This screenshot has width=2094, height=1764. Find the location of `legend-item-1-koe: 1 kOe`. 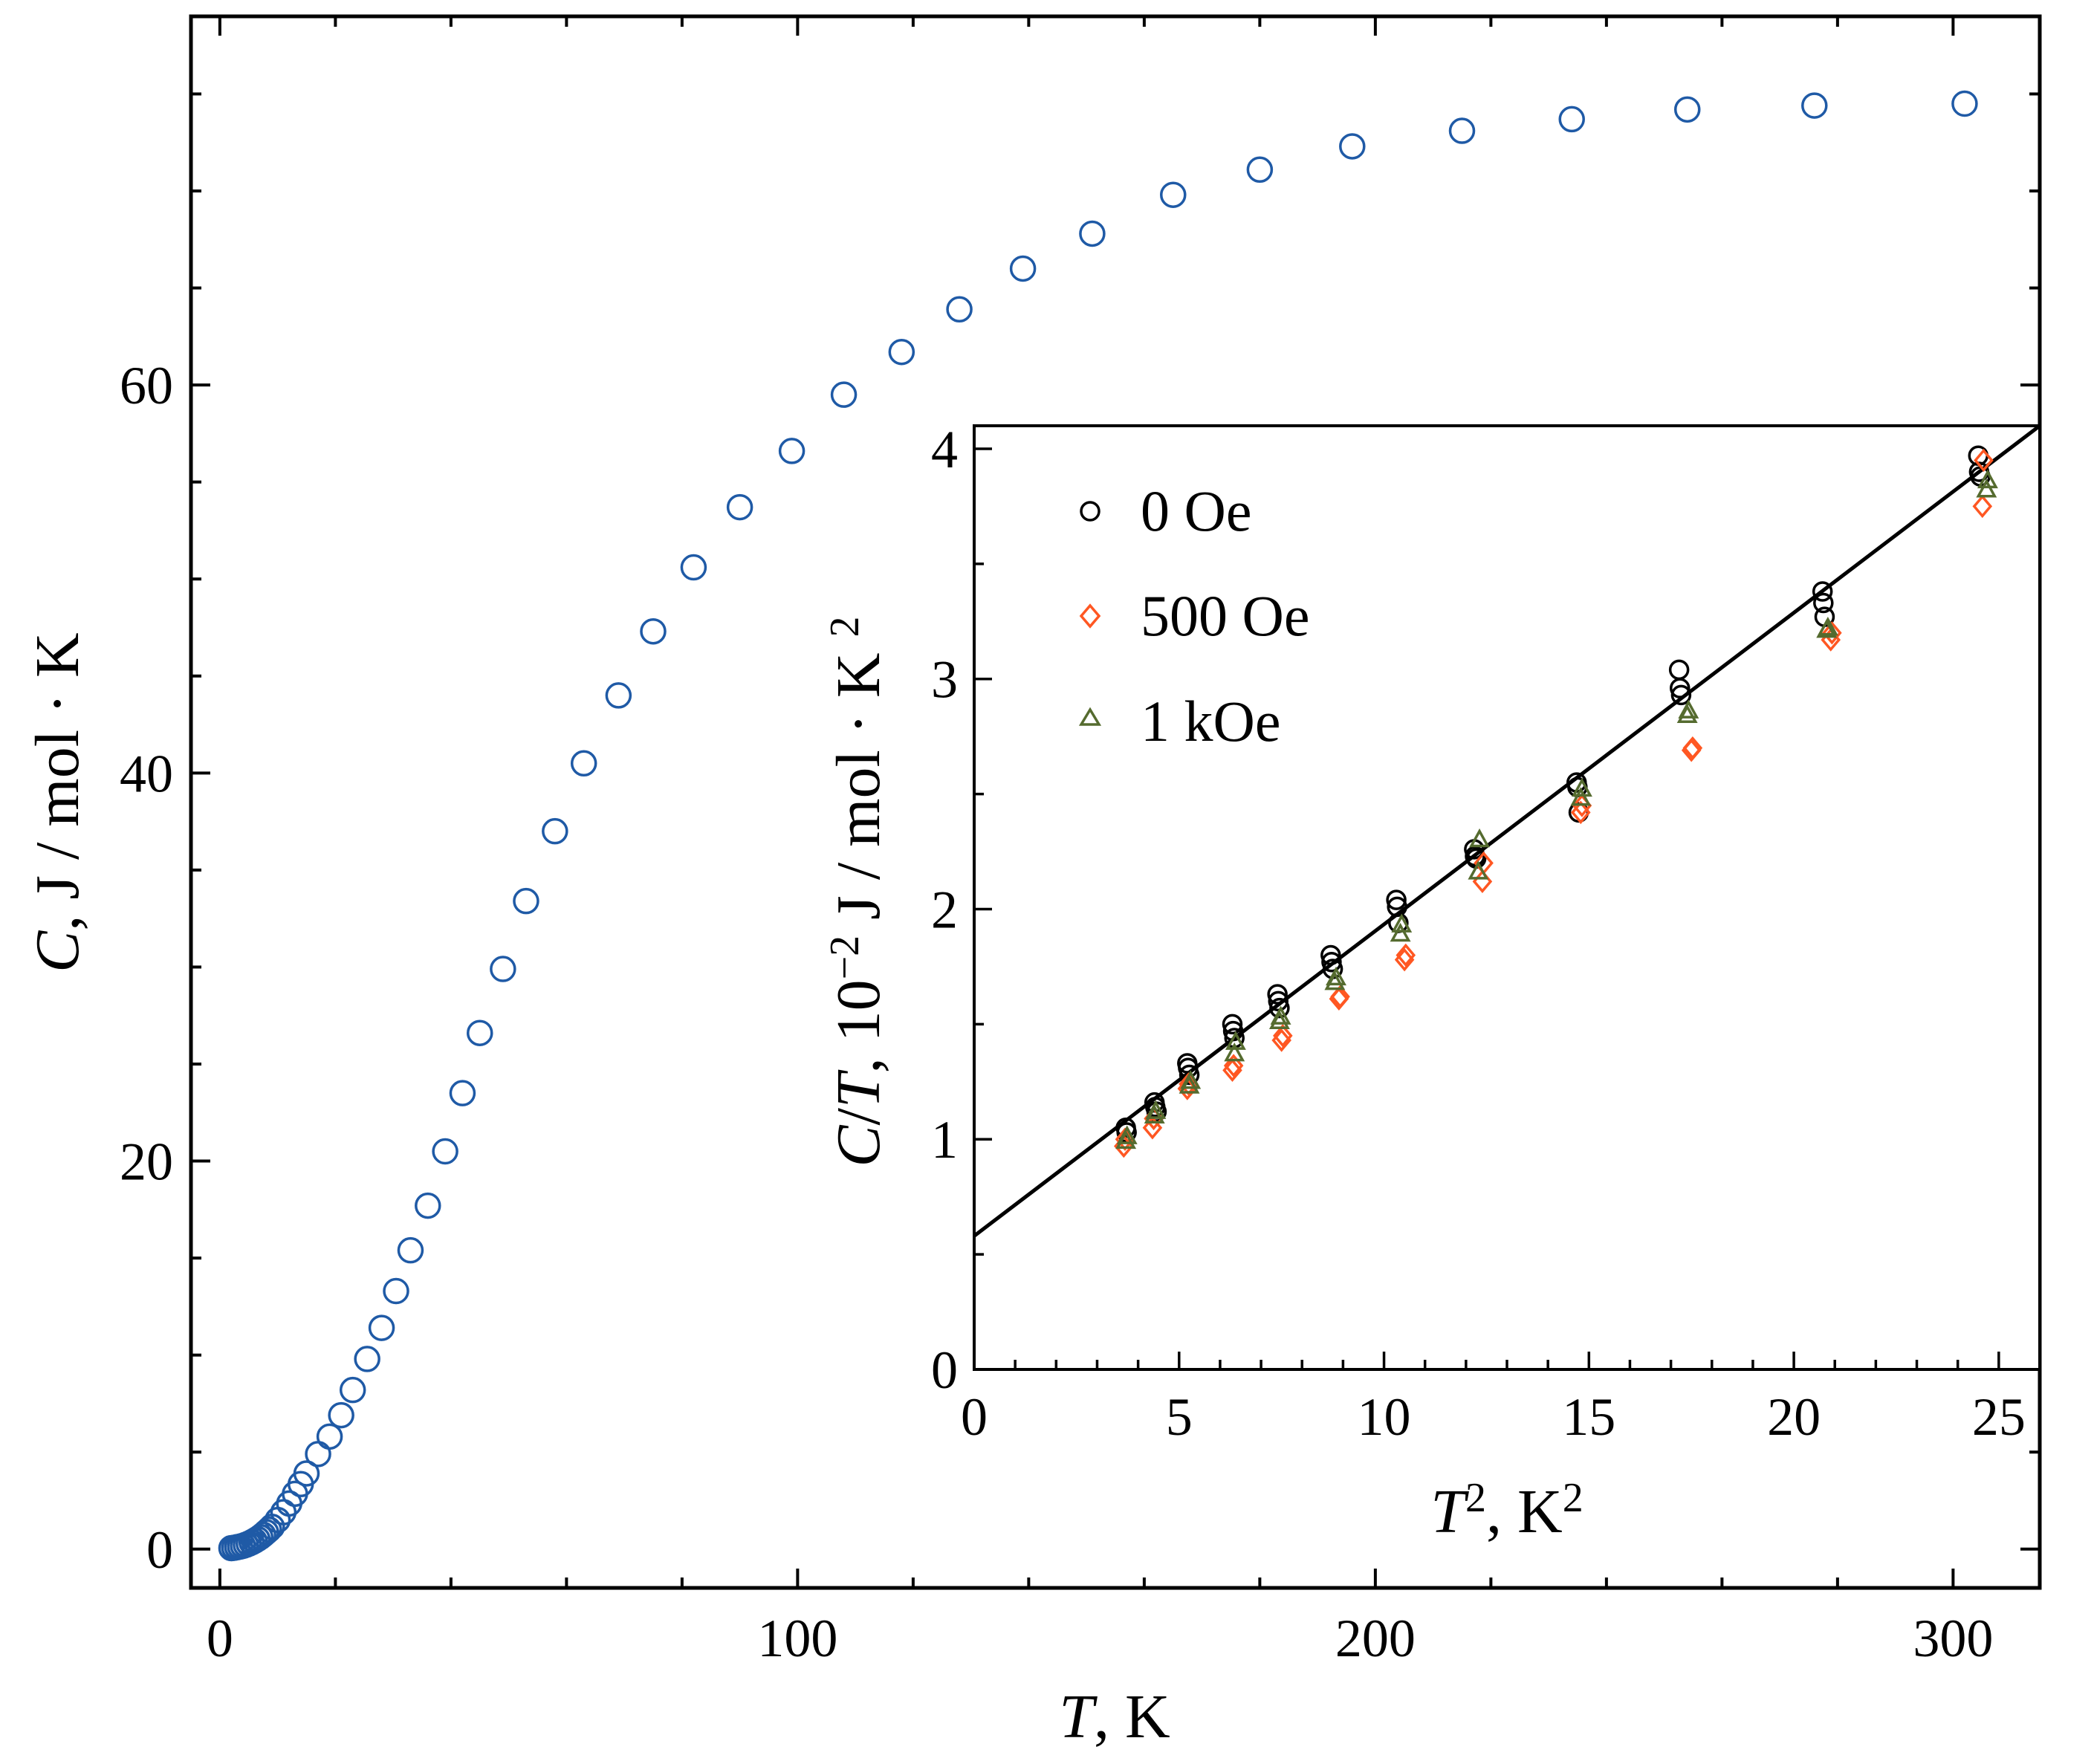

legend-item-1-koe: 1 kOe is located at coordinates (1179, 721).